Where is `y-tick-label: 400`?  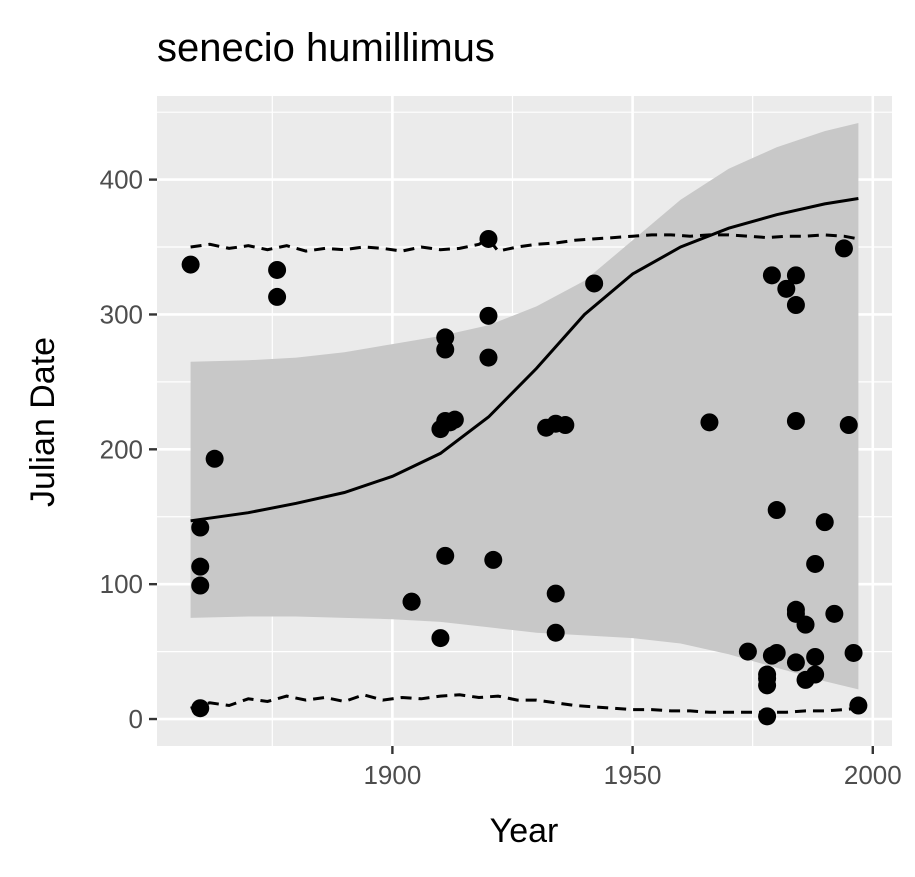
y-tick-label: 400 is located at coordinates (121, 180).